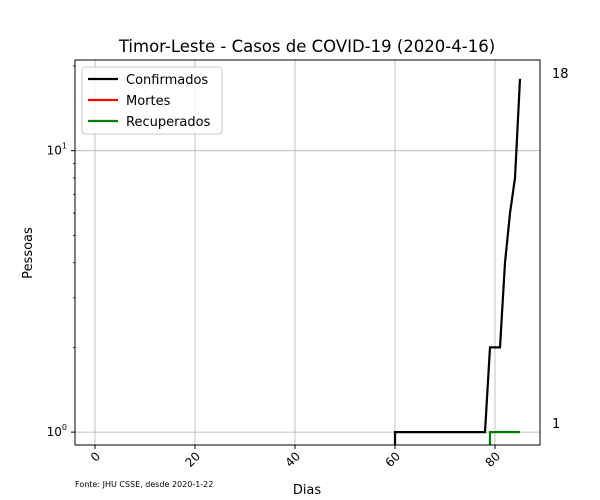  I want to click on legend-label-confirmados: Confirmados, so click(167, 80).